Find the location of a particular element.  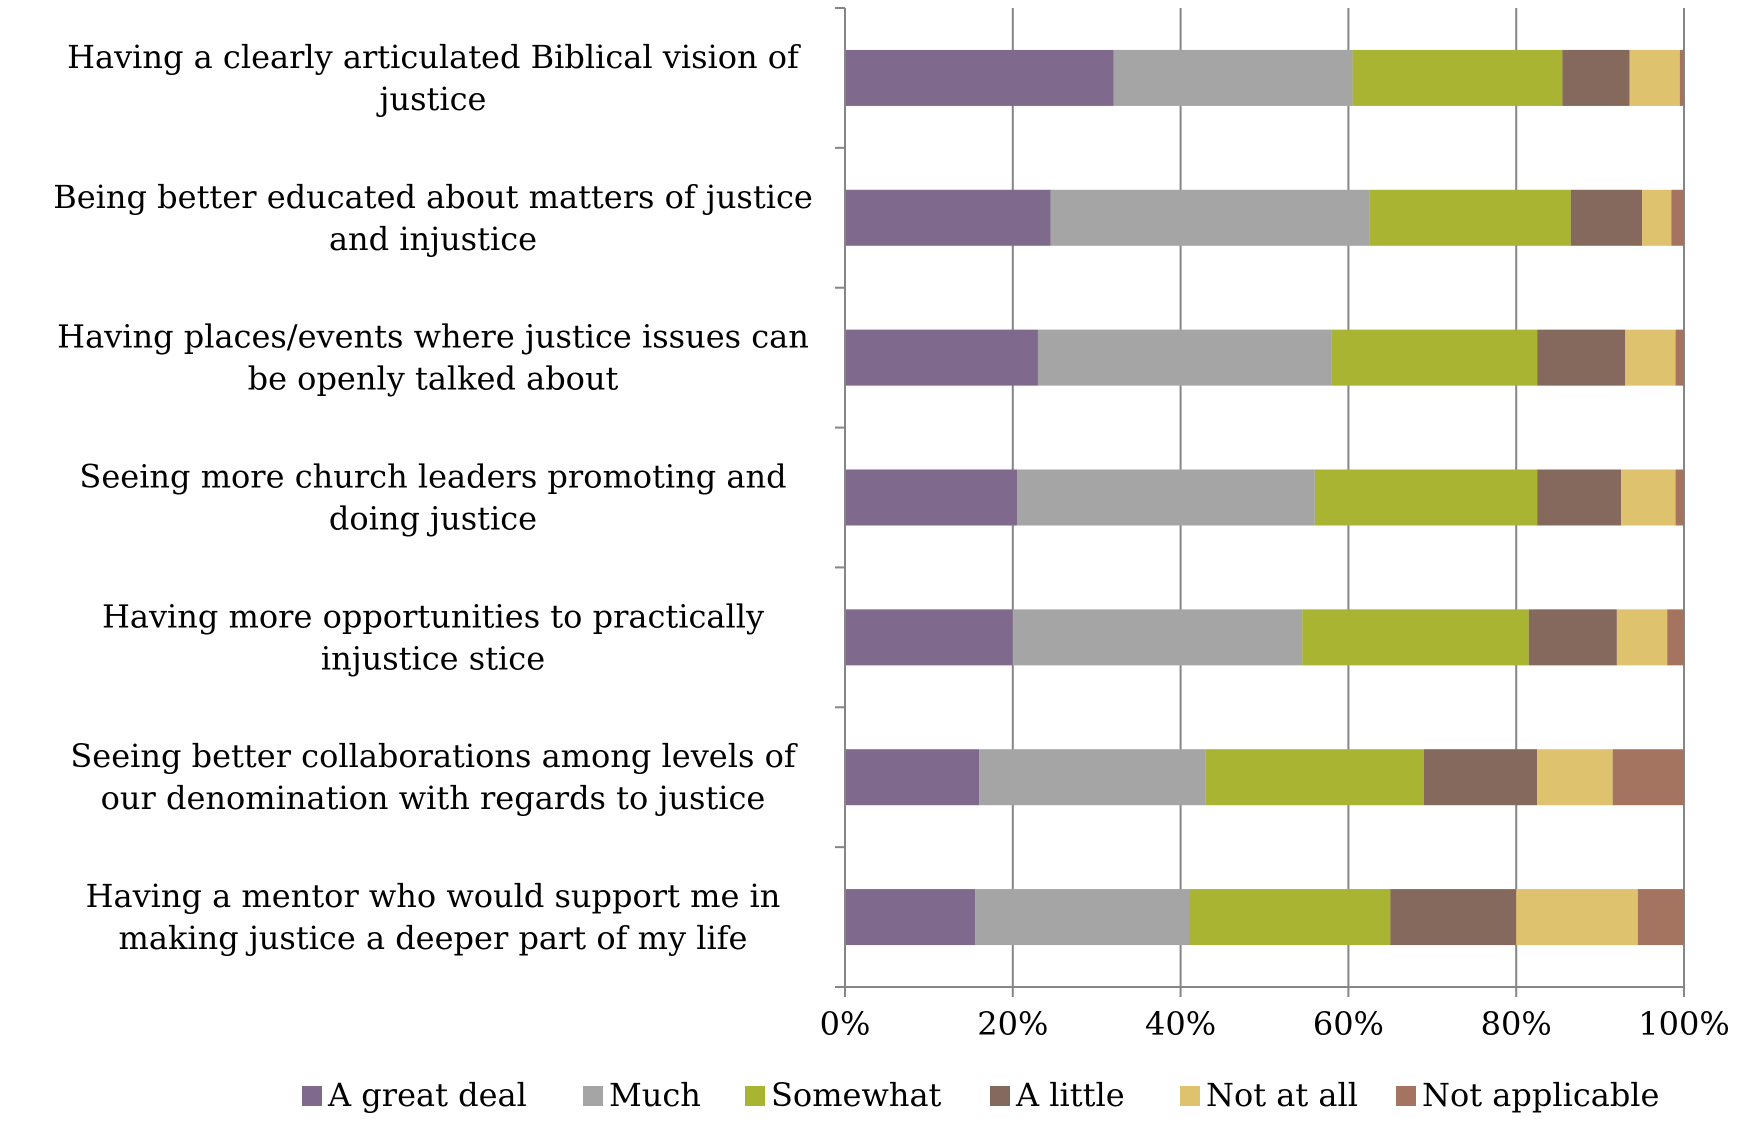

category-label: be openly talked about is located at coordinates (433, 379).